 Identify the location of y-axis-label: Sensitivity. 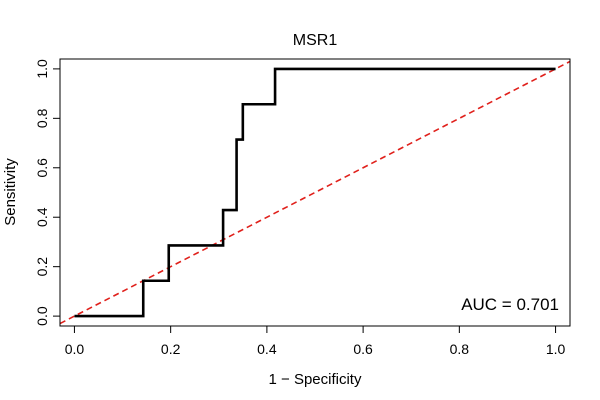
(10, 192).